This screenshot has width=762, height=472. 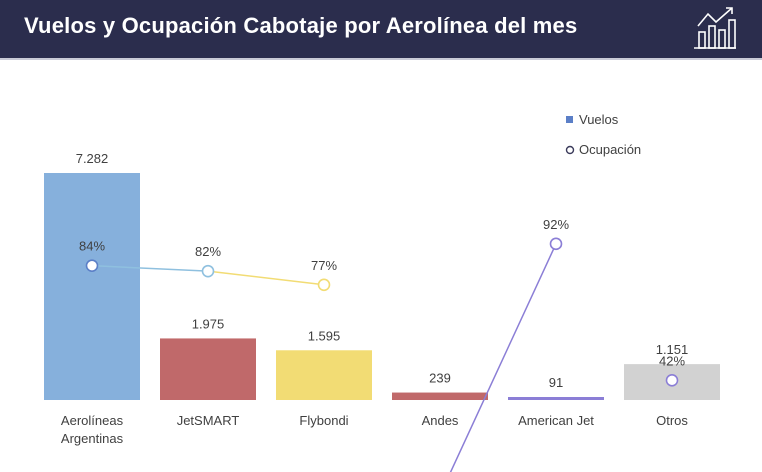 I want to click on category-label: JetSMART, so click(x=208, y=420).